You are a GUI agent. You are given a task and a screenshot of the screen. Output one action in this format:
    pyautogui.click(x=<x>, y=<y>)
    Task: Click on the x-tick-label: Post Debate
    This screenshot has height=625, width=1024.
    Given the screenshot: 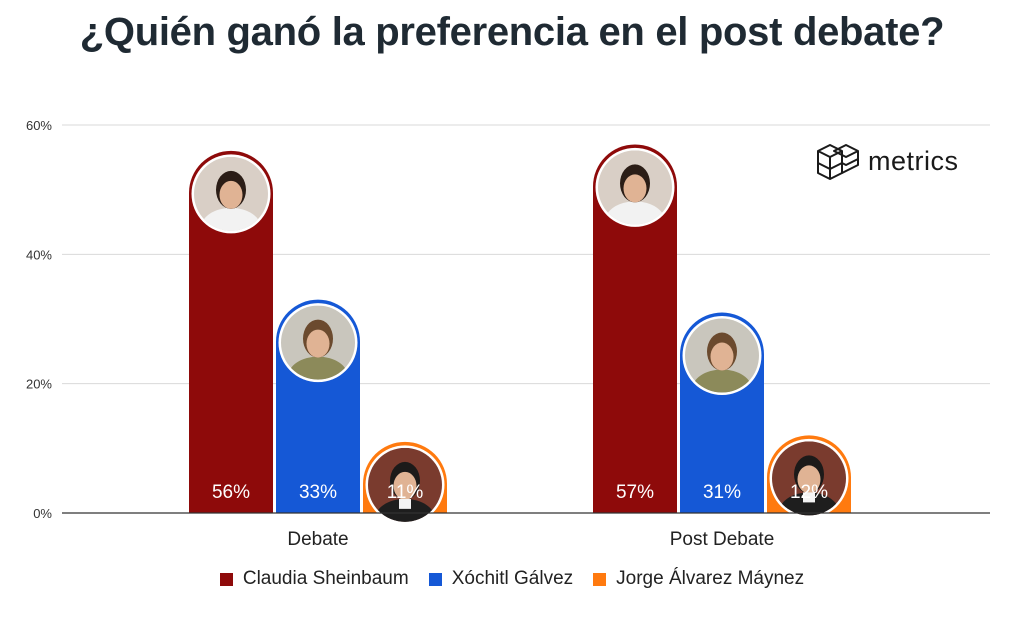 What is the action you would take?
    pyautogui.click(x=722, y=539)
    